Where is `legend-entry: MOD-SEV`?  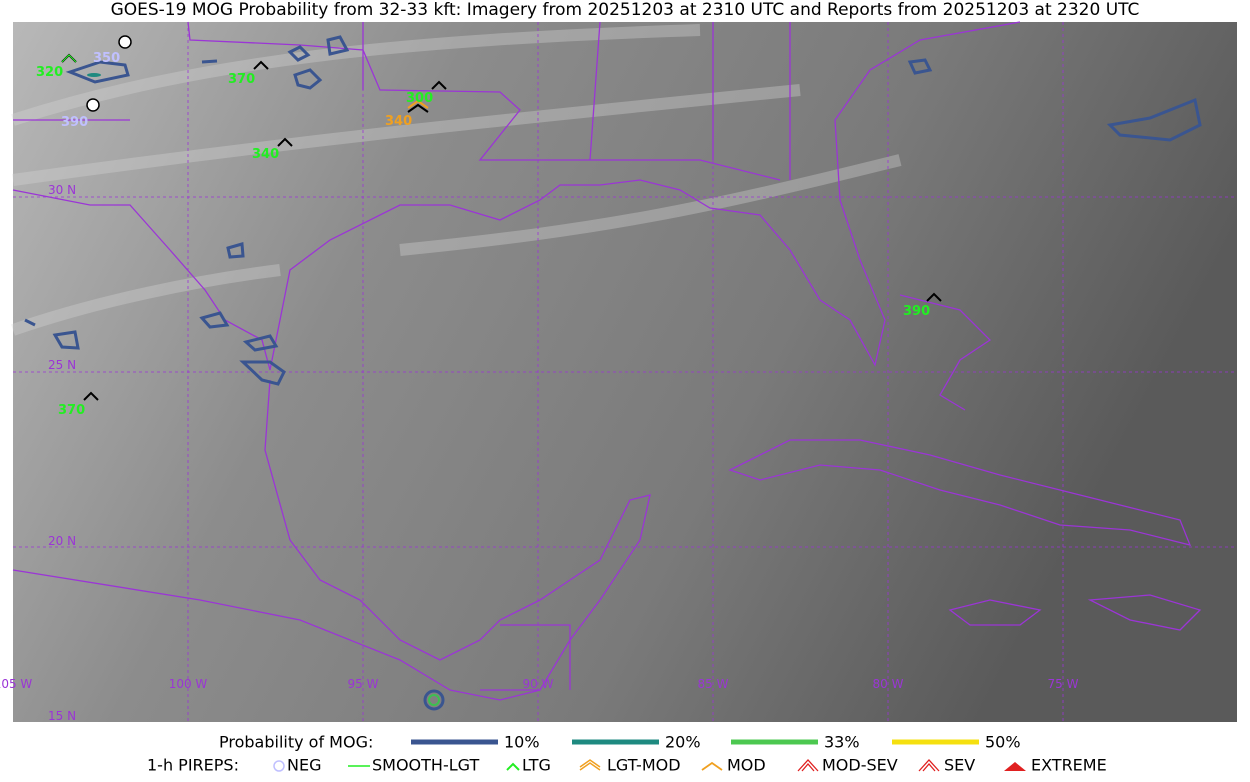 legend-entry: MOD-SEV is located at coordinates (860, 765).